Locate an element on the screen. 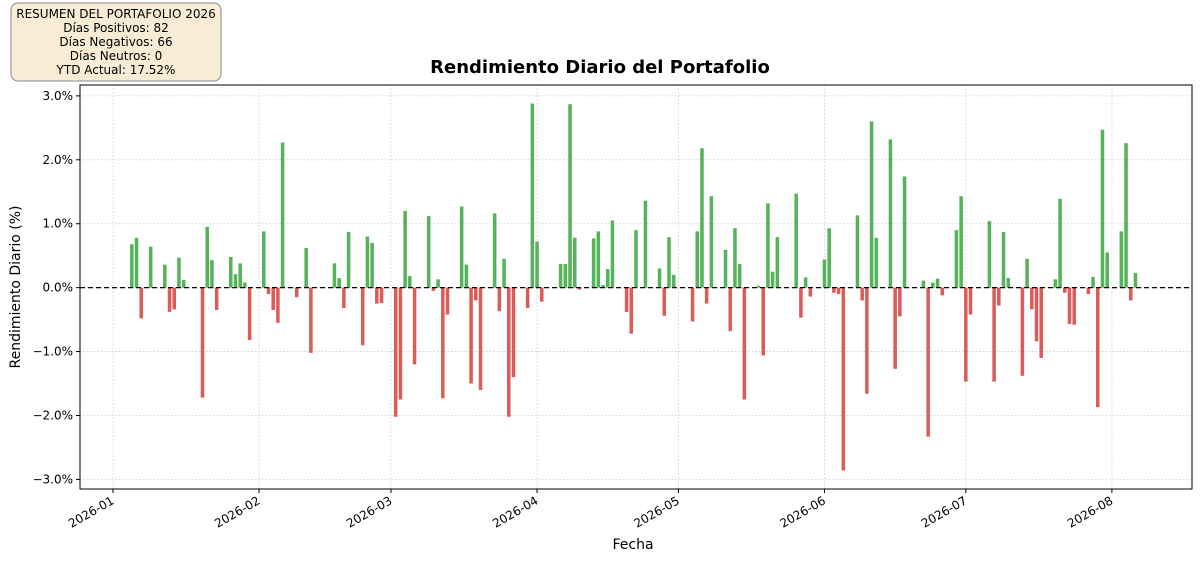  y-tick-label: 1.0% is located at coordinates (58, 224).